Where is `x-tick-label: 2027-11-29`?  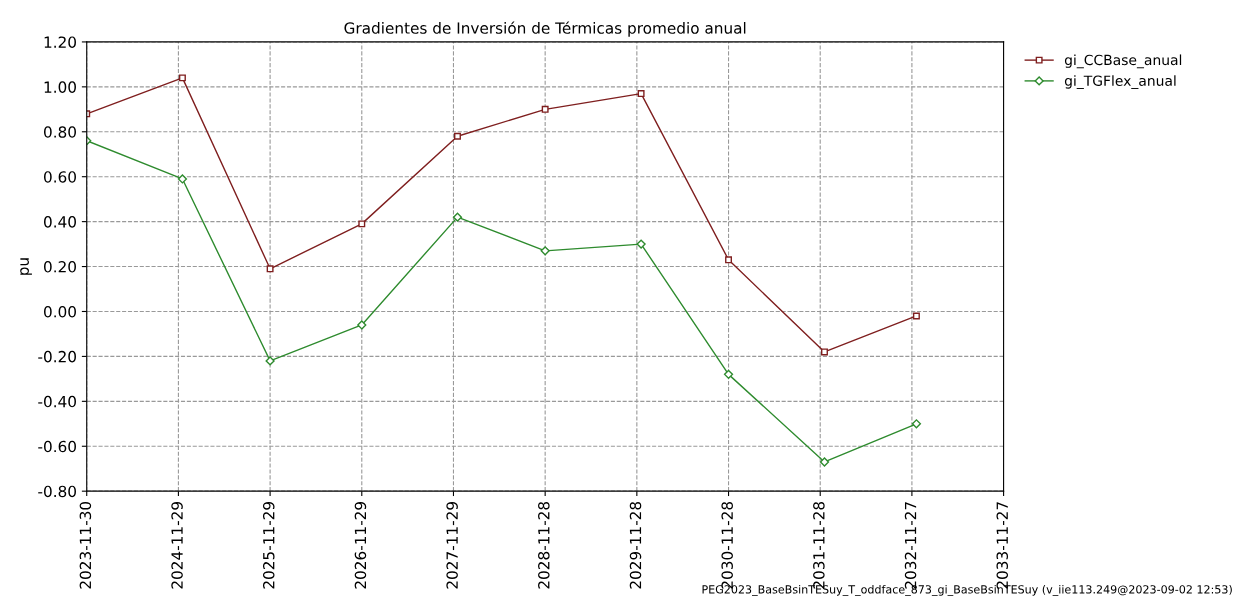 x-tick-label: 2027-11-29 is located at coordinates (452, 545).